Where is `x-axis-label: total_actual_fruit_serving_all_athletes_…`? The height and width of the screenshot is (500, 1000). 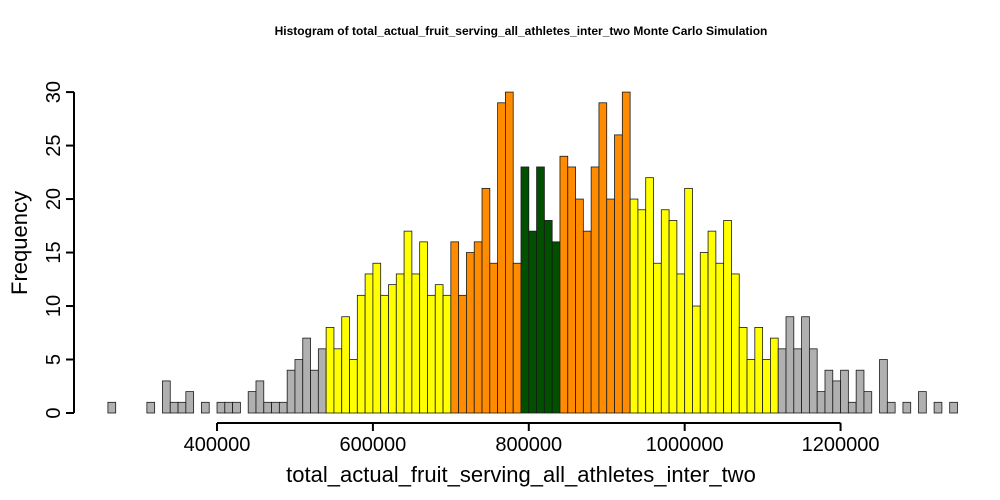 x-axis-label: total_actual_fruit_serving_all_athletes_… is located at coordinates (521, 474).